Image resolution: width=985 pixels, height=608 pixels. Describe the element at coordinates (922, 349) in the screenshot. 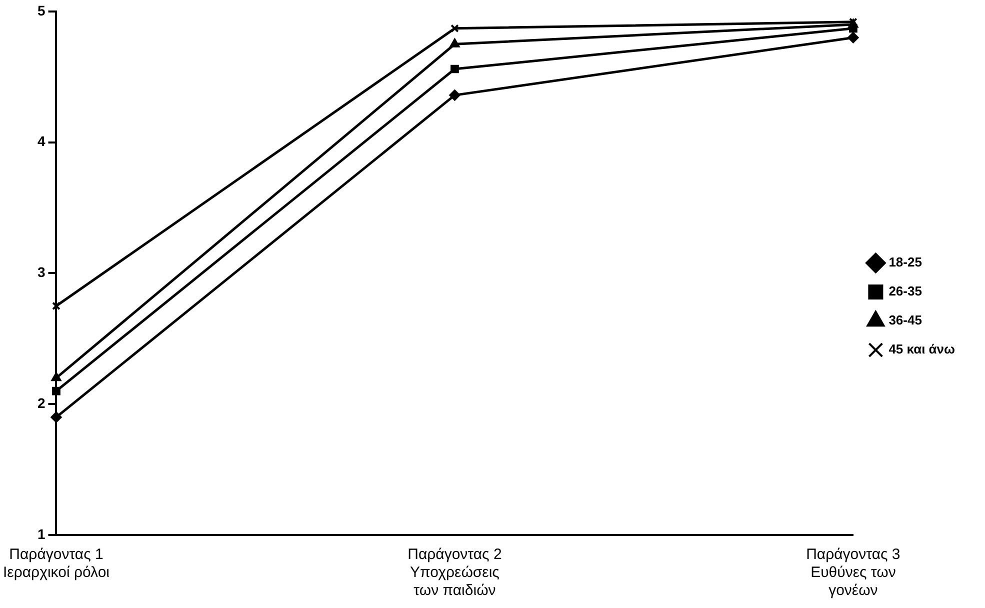

I see `legend-label: 45 και άνω` at that location.